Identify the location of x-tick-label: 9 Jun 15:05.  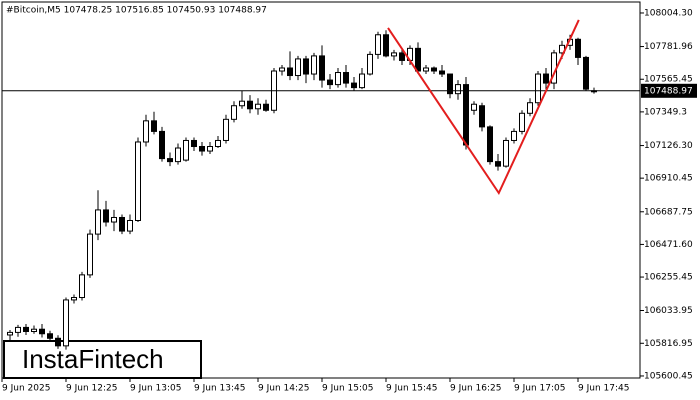
(347, 389).